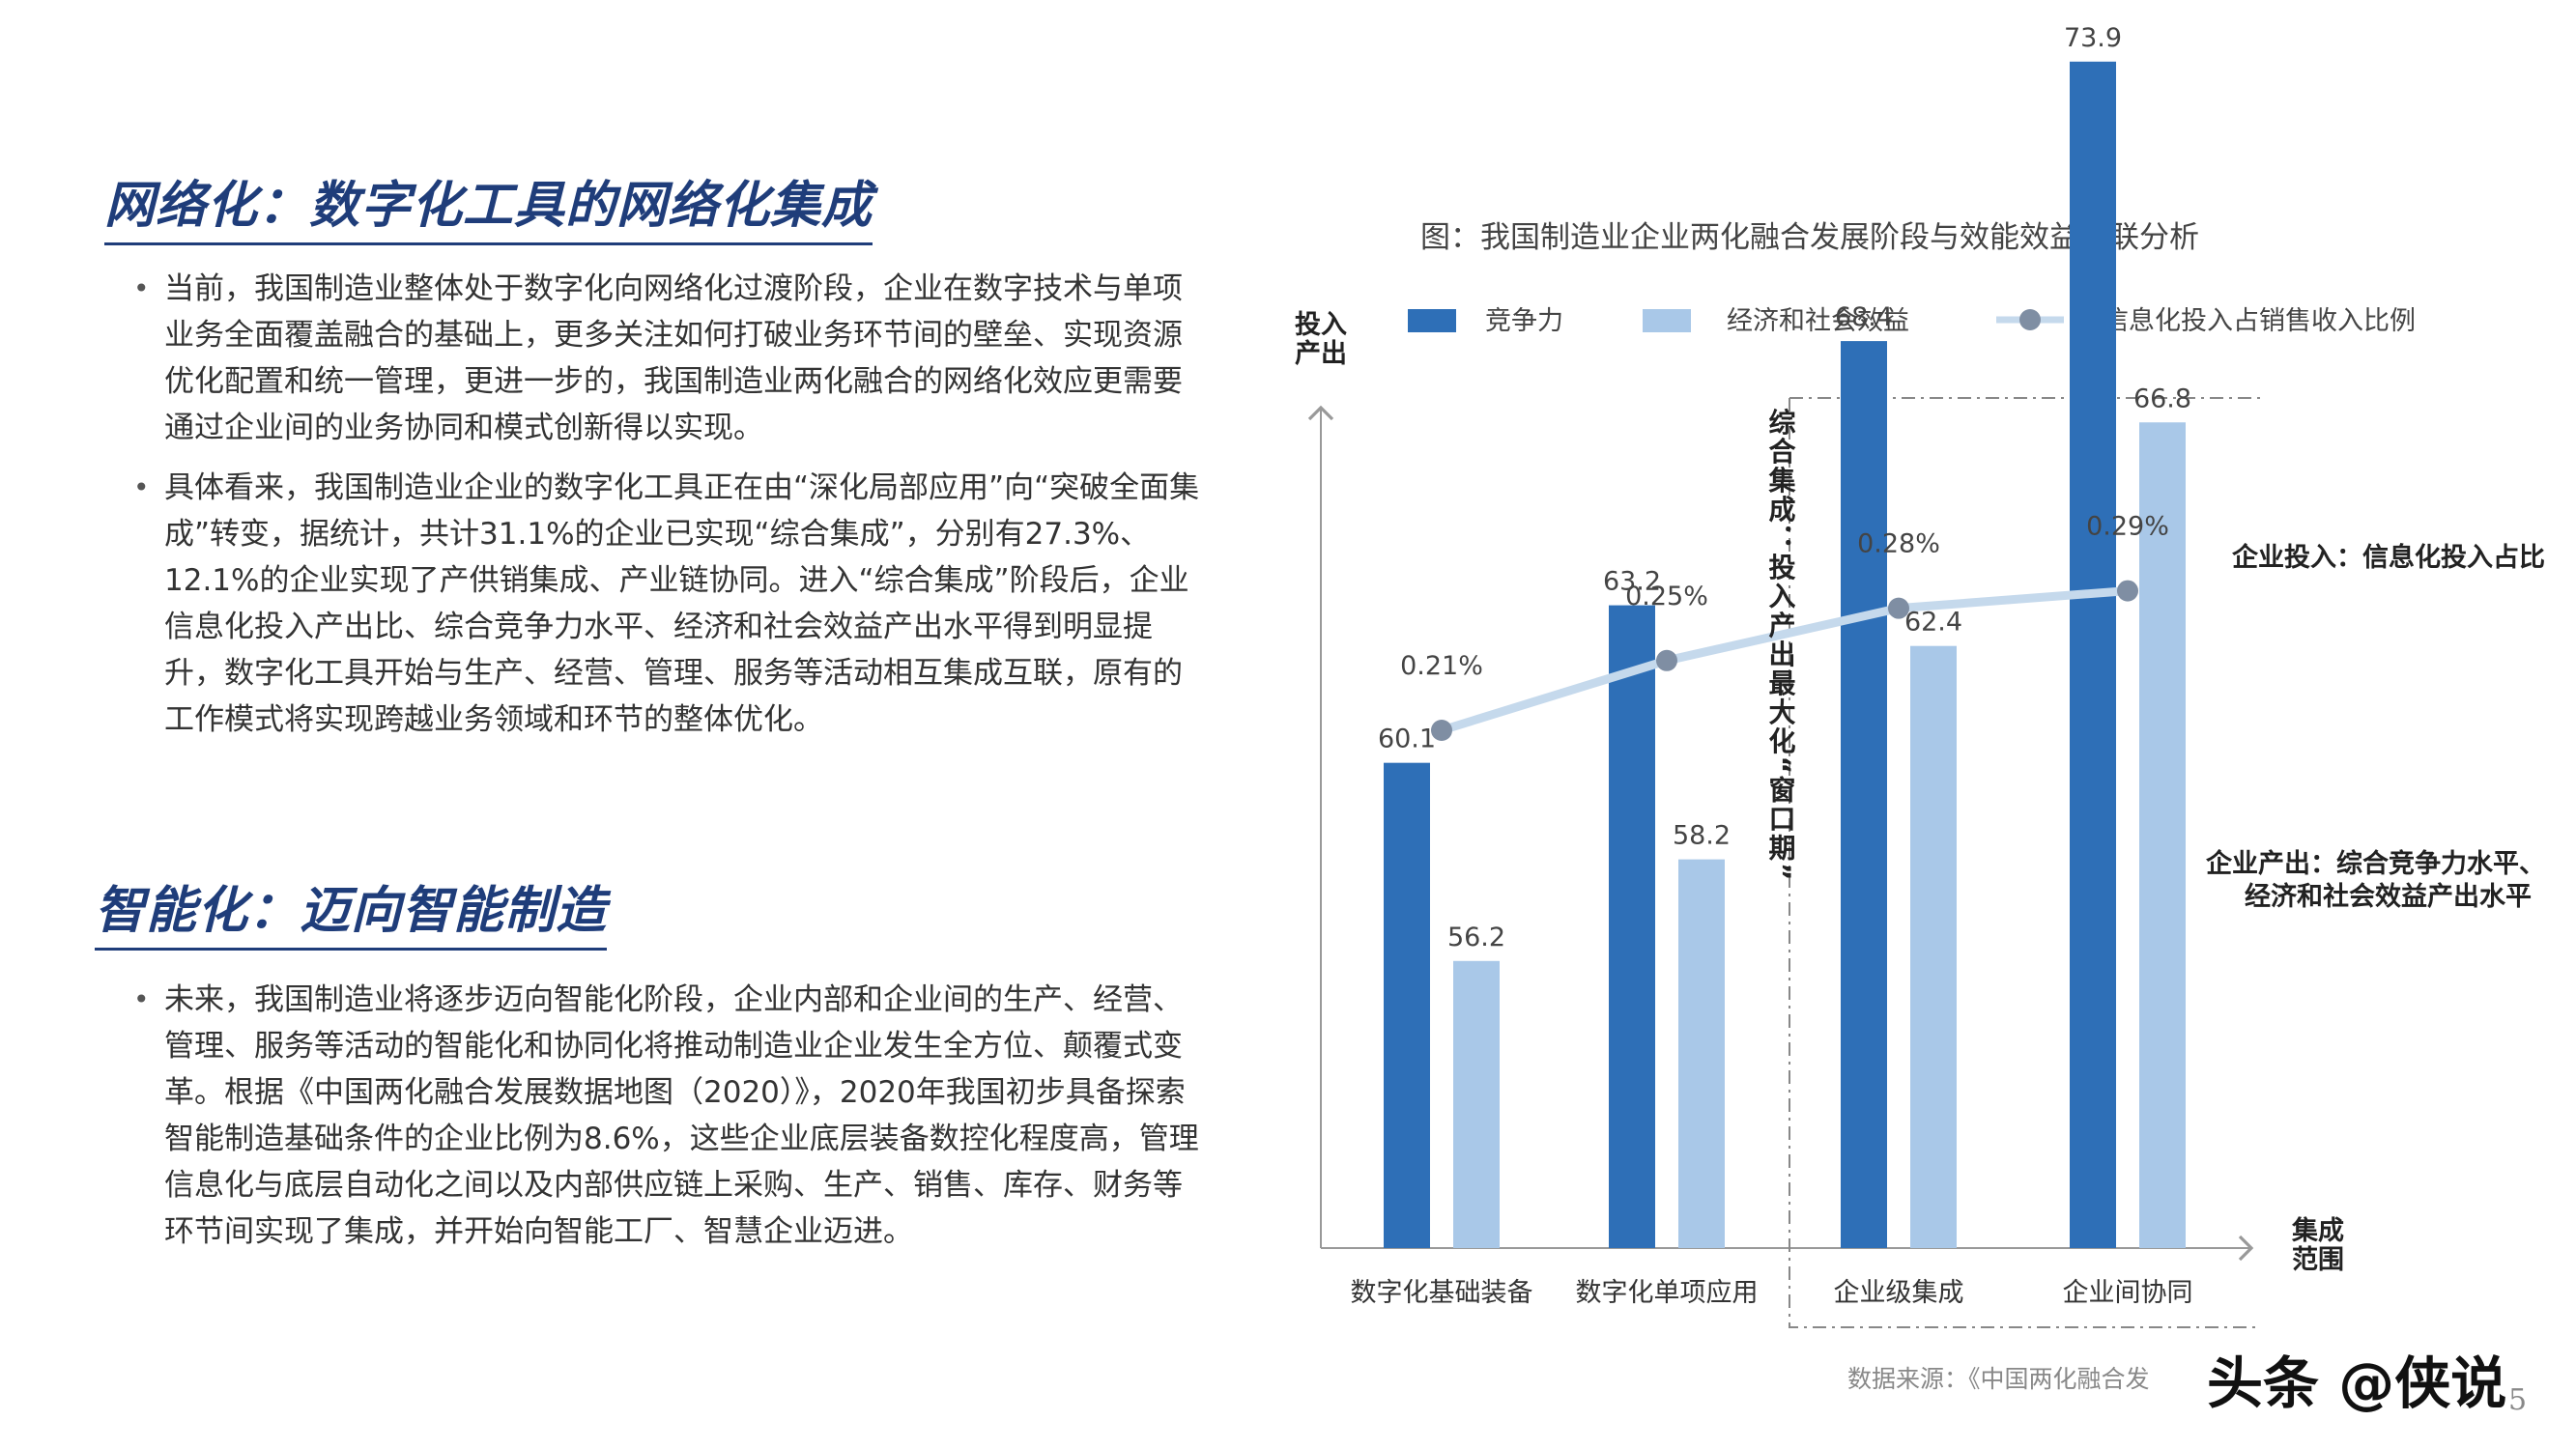 Image resolution: width=2576 pixels, height=1449 pixels. I want to click on x-tick-label: 数字化基础装备, so click(1442, 1293).